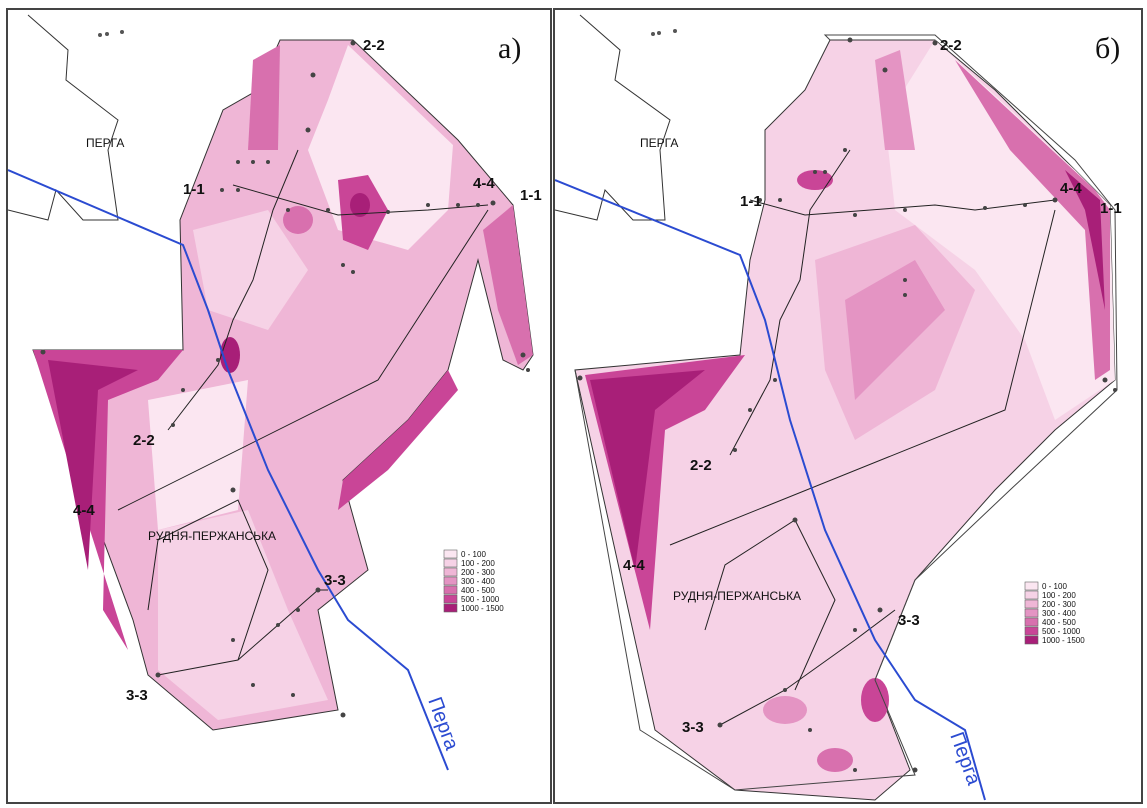 The width and height of the screenshot is (1147, 808). What do you see at coordinates (965, 759) in the screenshot?
I see `river-label: Перга` at bounding box center [965, 759].